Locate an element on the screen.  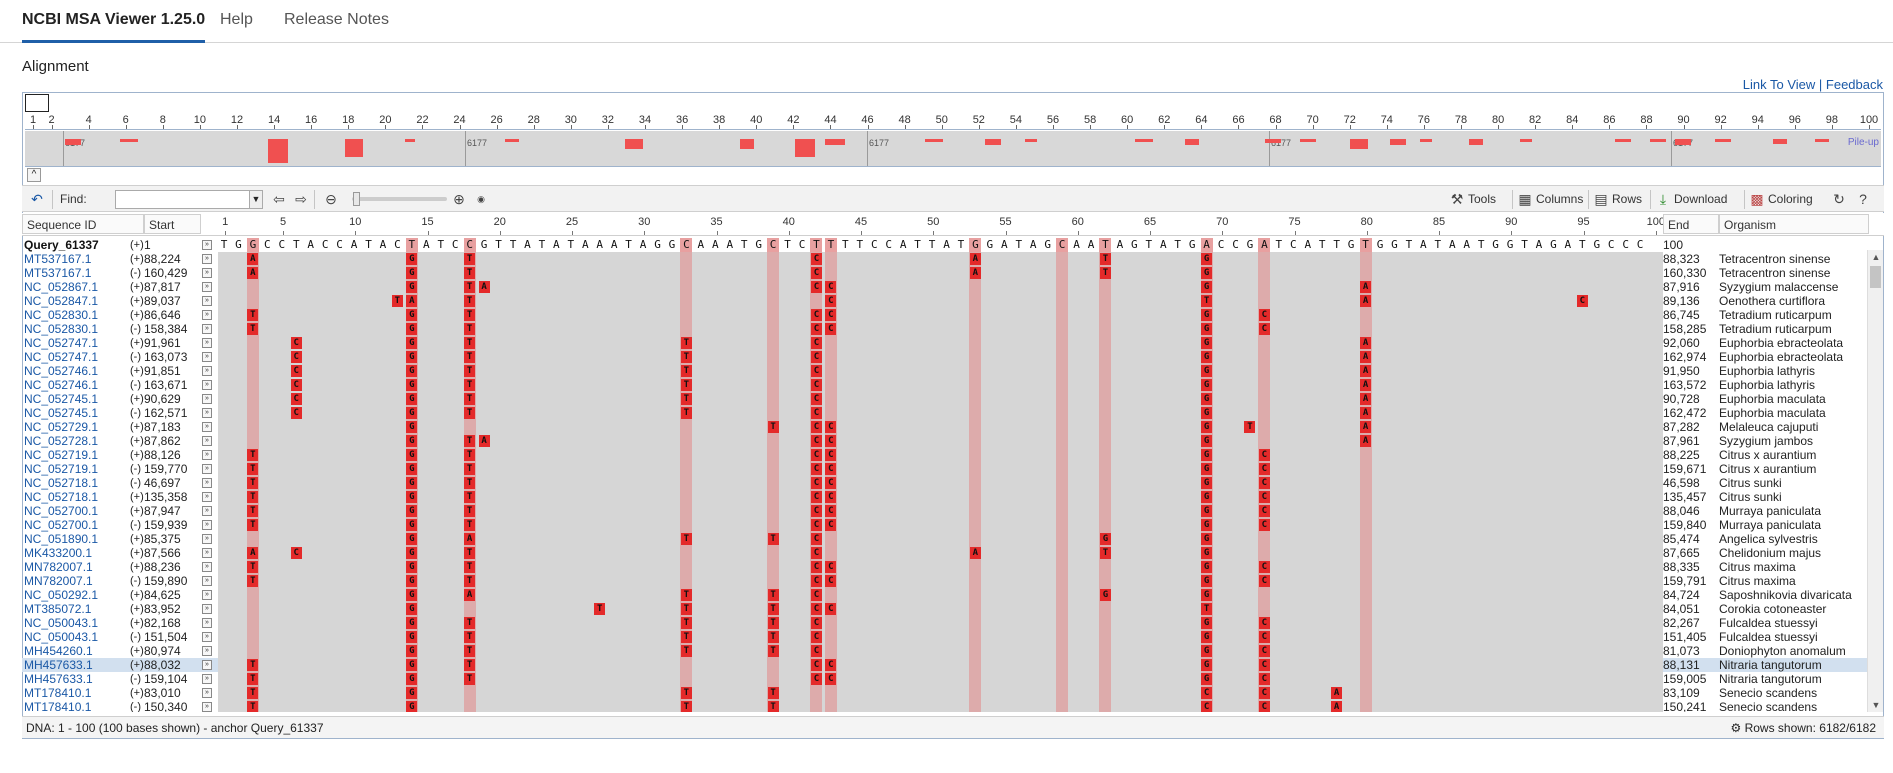
sequence-id-link: MT537167.1 is located at coordinates (58, 273).